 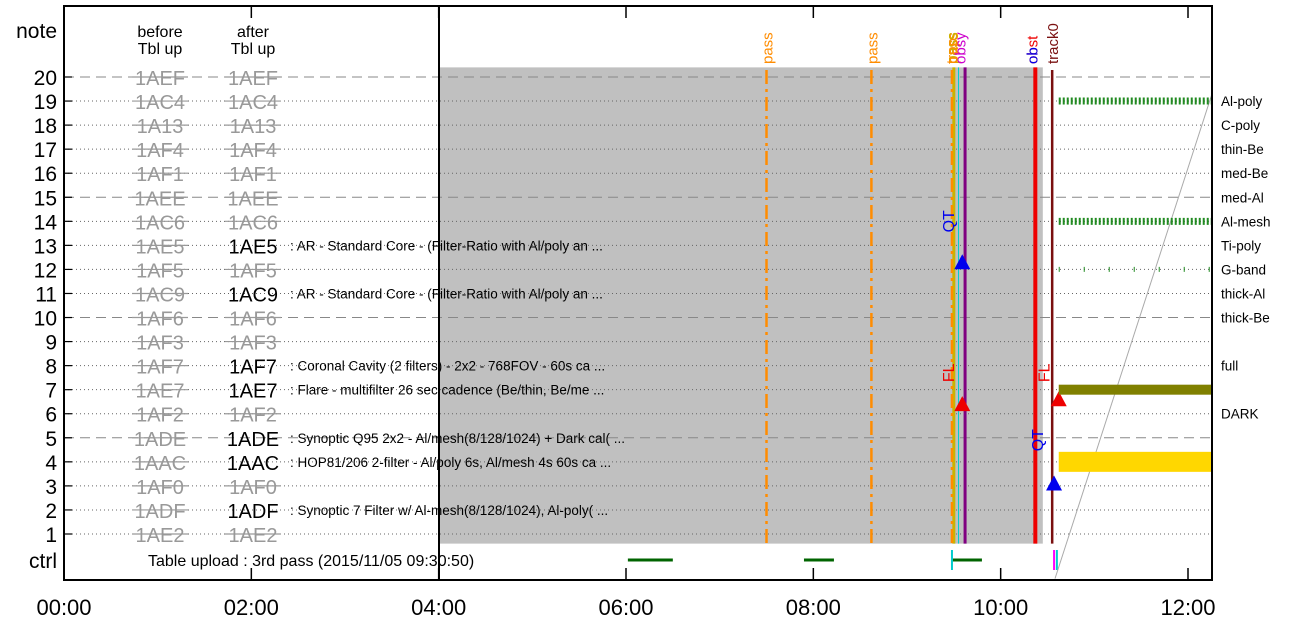 I want to click on row-before-code: 1AC6, so click(x=160, y=223).